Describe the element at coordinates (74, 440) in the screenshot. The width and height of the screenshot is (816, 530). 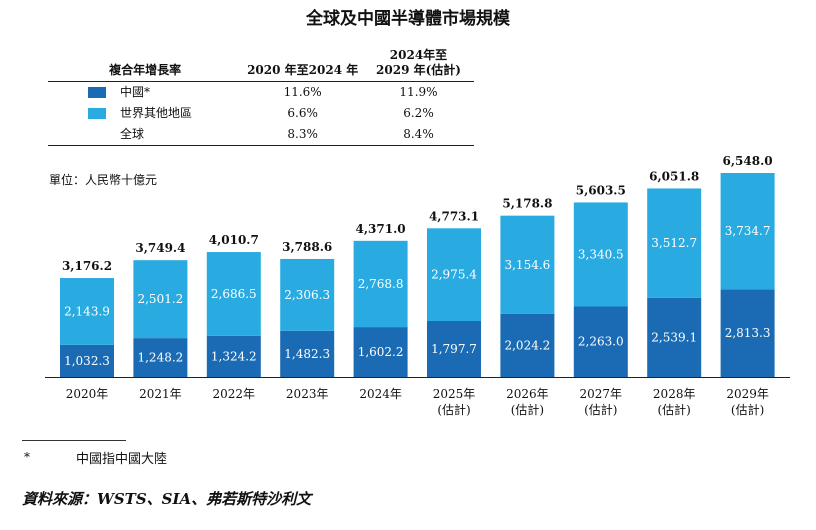
I see `footnote-divider` at that location.